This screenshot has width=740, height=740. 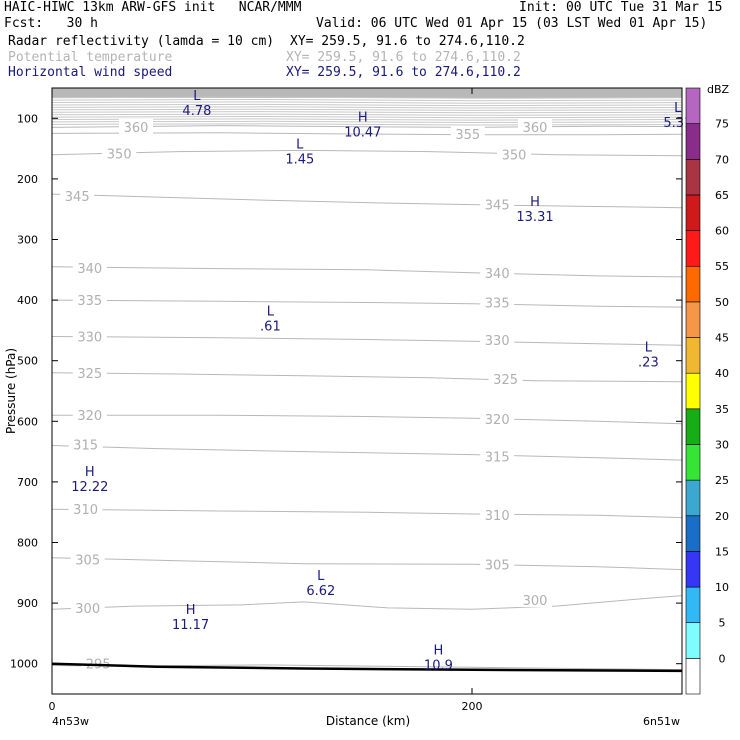 I want to click on wind-extremum-value: 11.17, so click(x=190, y=625).